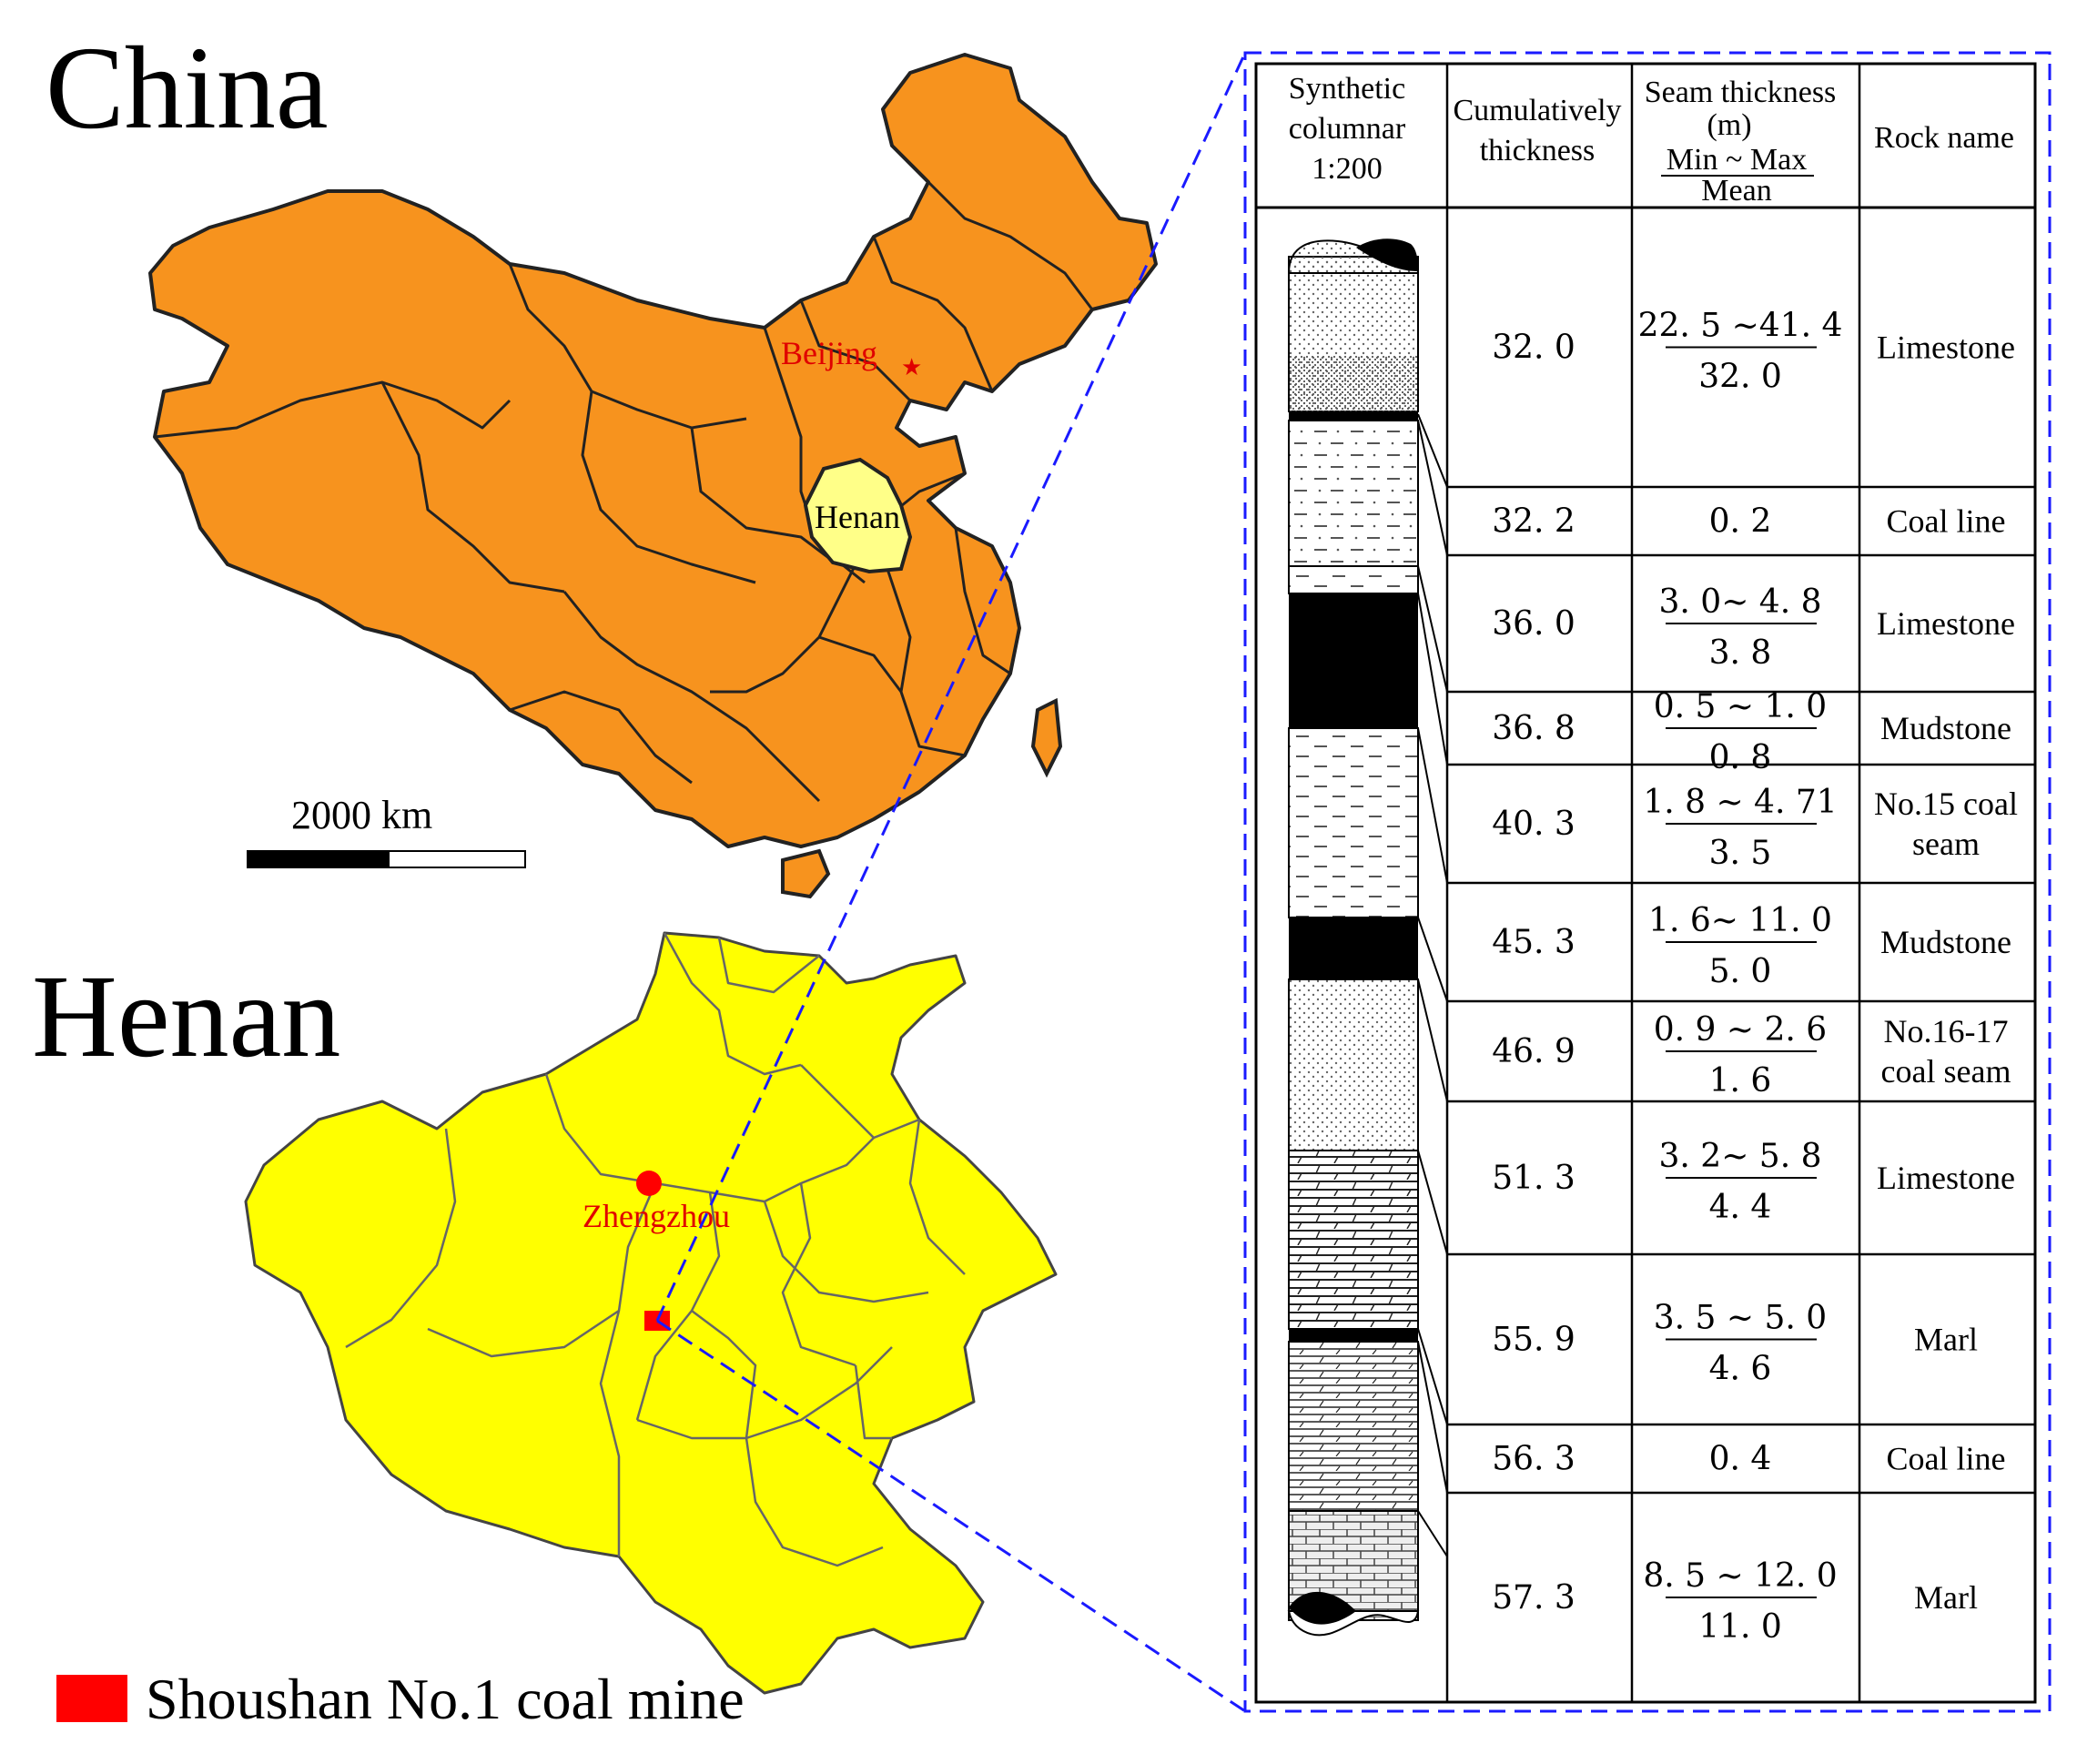  I want to click on thickness-mean: 4. 6, so click(1740, 1369).